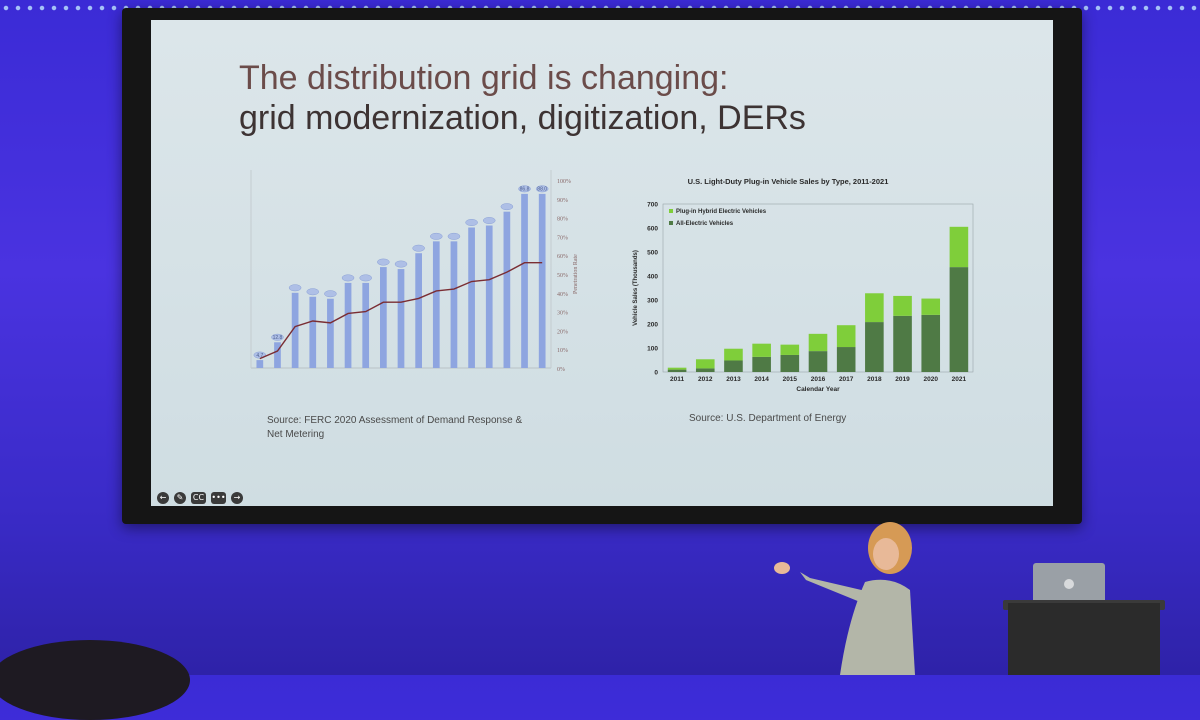  I want to click on slide-title-line1: The distribution grid is changing:, so click(484, 78).